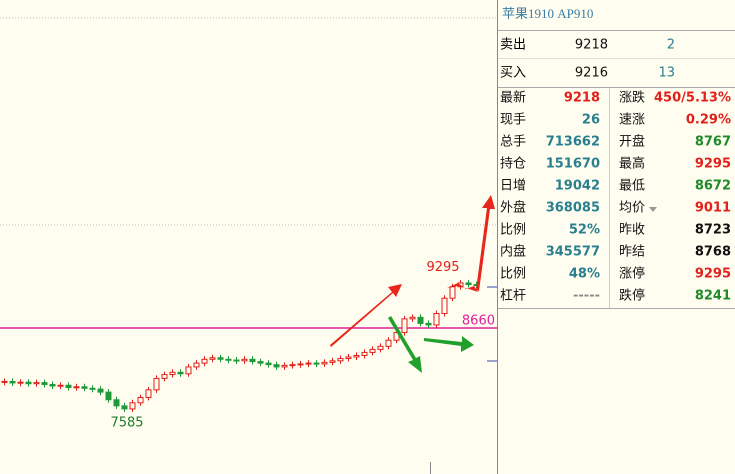 Image resolution: width=735 pixels, height=474 pixels. What do you see at coordinates (632, 186) in the screenshot?
I see `stat-label: 最低` at bounding box center [632, 186].